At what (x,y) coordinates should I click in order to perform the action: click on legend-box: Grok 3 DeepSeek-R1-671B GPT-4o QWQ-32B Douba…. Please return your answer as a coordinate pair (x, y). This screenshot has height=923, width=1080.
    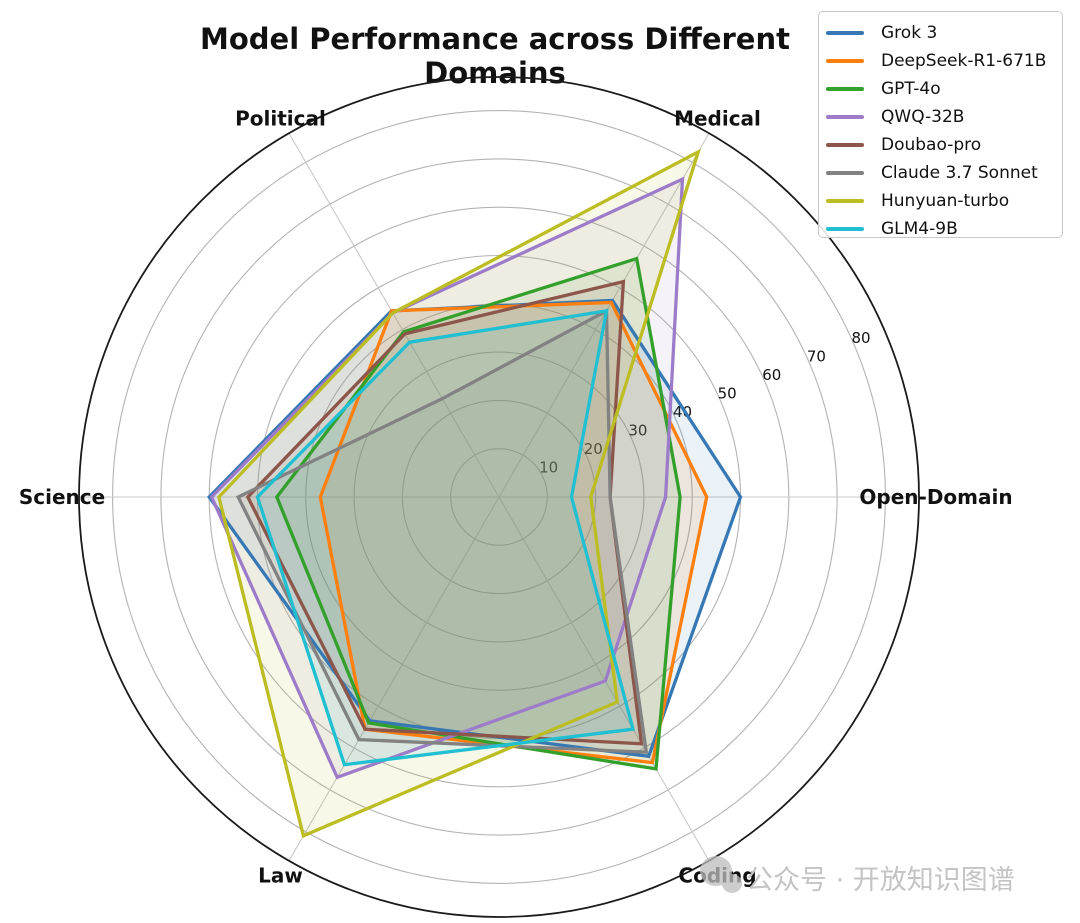
    Looking at the image, I should click on (940, 125).